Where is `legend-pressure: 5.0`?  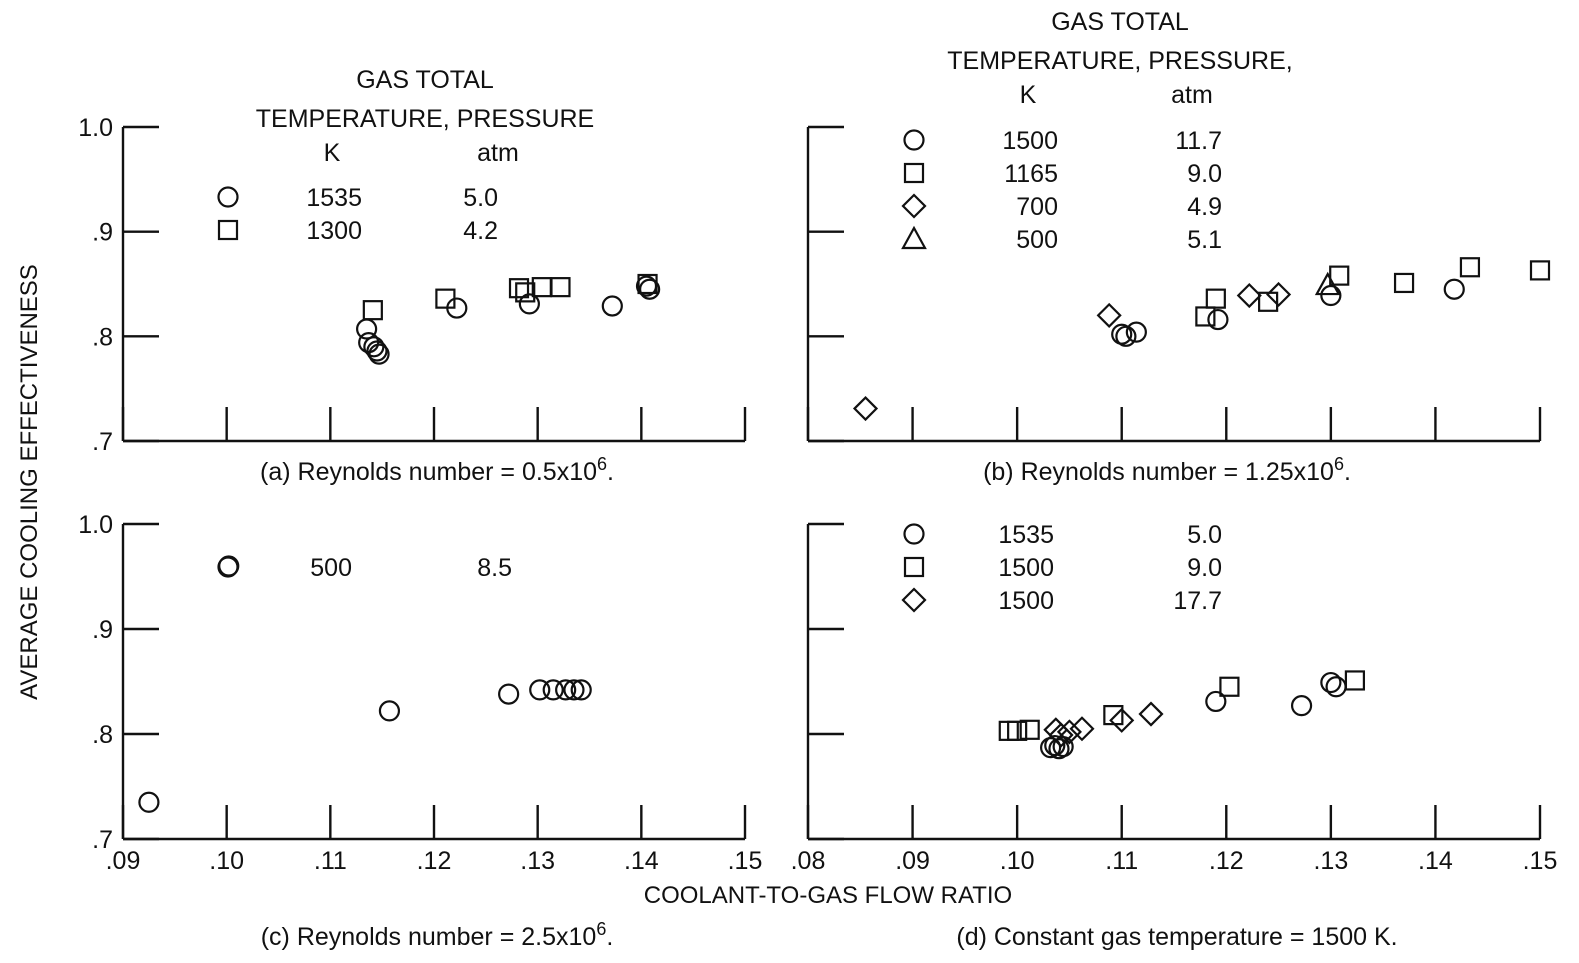
legend-pressure: 5.0 is located at coordinates (480, 198).